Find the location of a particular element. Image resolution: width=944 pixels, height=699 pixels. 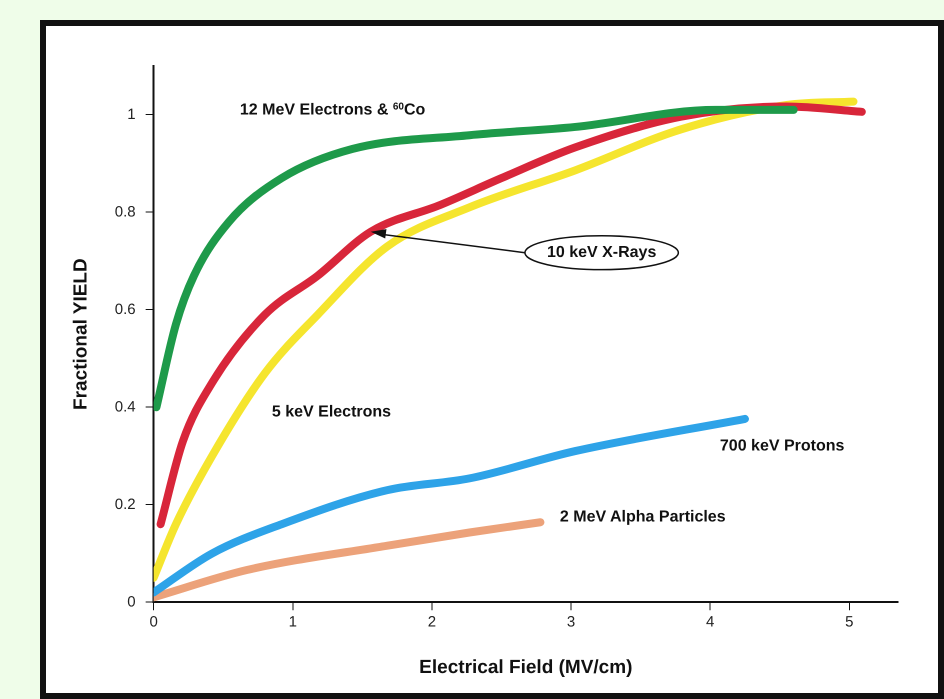

y-axis-title: Fractional YIELD is located at coordinates (81, 334).